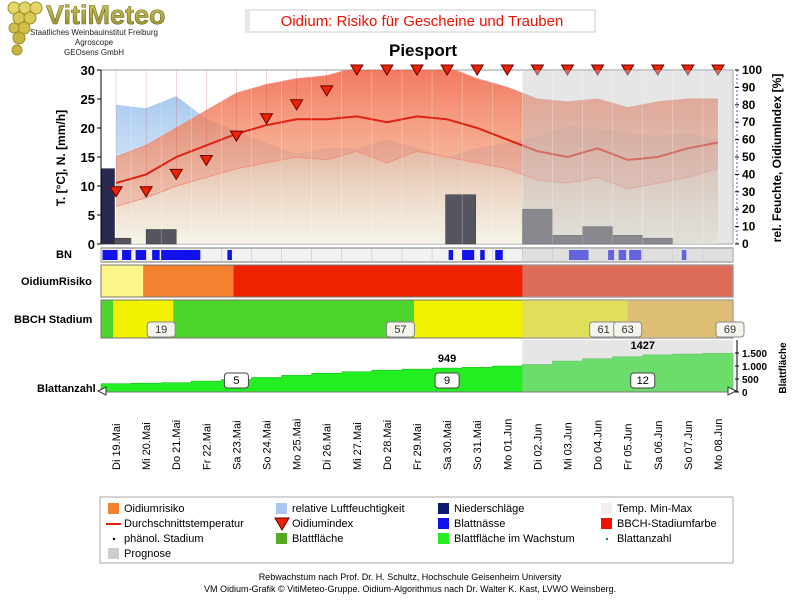 The height and width of the screenshot is (600, 800). What do you see at coordinates (732, 391) in the screenshot?
I see `scroll-right-icon` at bounding box center [732, 391].